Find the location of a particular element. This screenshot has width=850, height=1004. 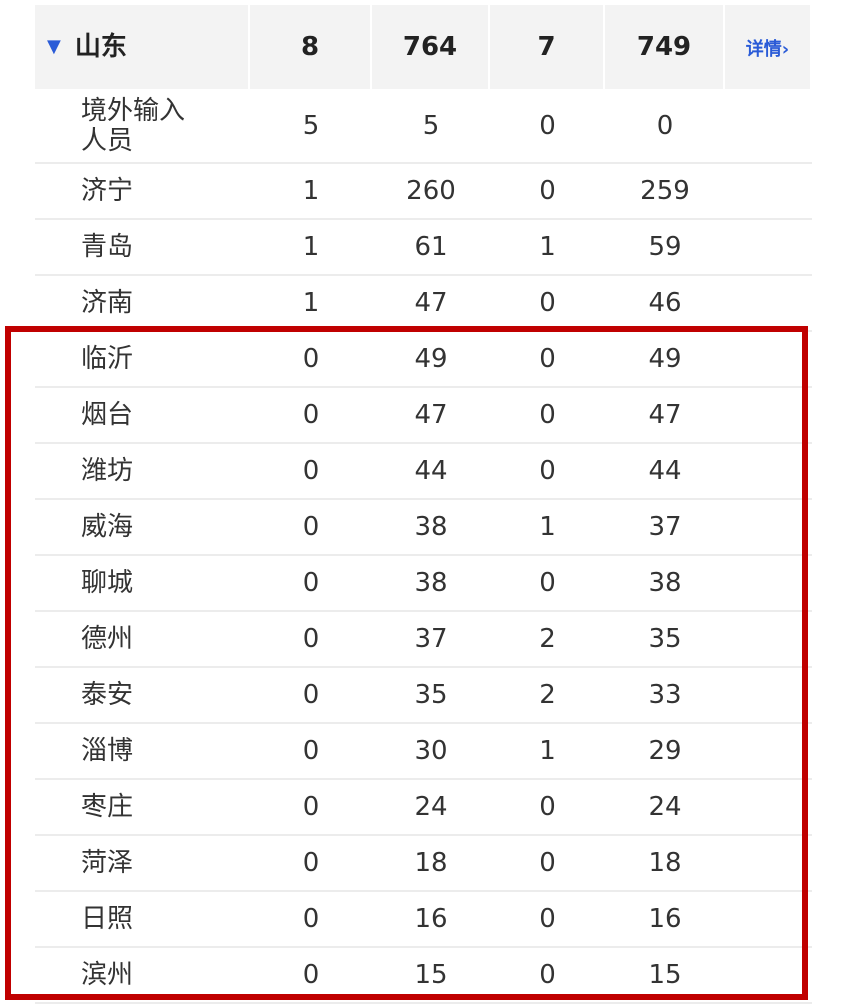

detail-link: 详情› is located at coordinates (767, 49).